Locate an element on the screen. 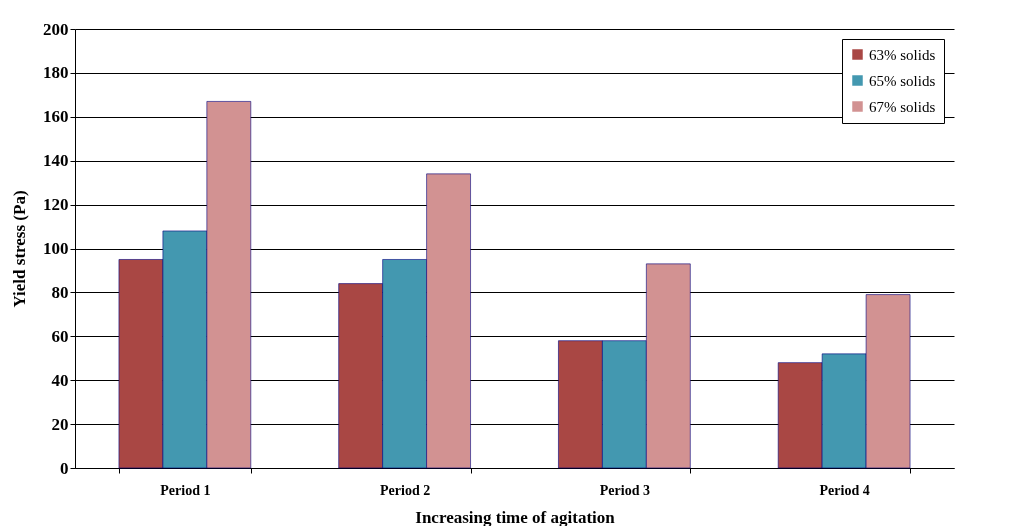 Image resolution: width=1017 pixels, height=526 pixels. legend-label: 65% solids is located at coordinates (902, 80).